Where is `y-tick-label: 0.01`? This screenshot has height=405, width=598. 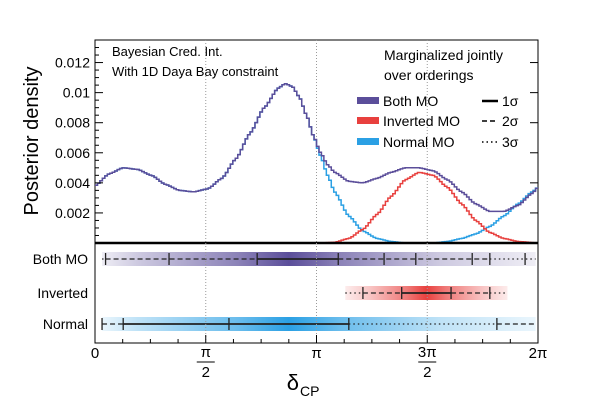
y-tick-label: 0.01 is located at coordinates (76, 93).